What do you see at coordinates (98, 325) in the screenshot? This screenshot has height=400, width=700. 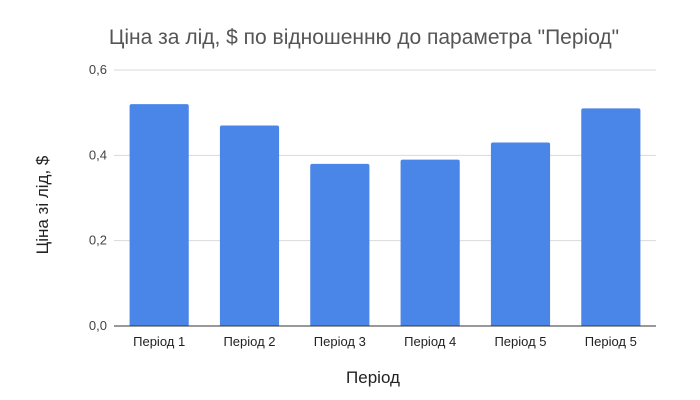 I see `y-tick-label: 0,0` at bounding box center [98, 325].